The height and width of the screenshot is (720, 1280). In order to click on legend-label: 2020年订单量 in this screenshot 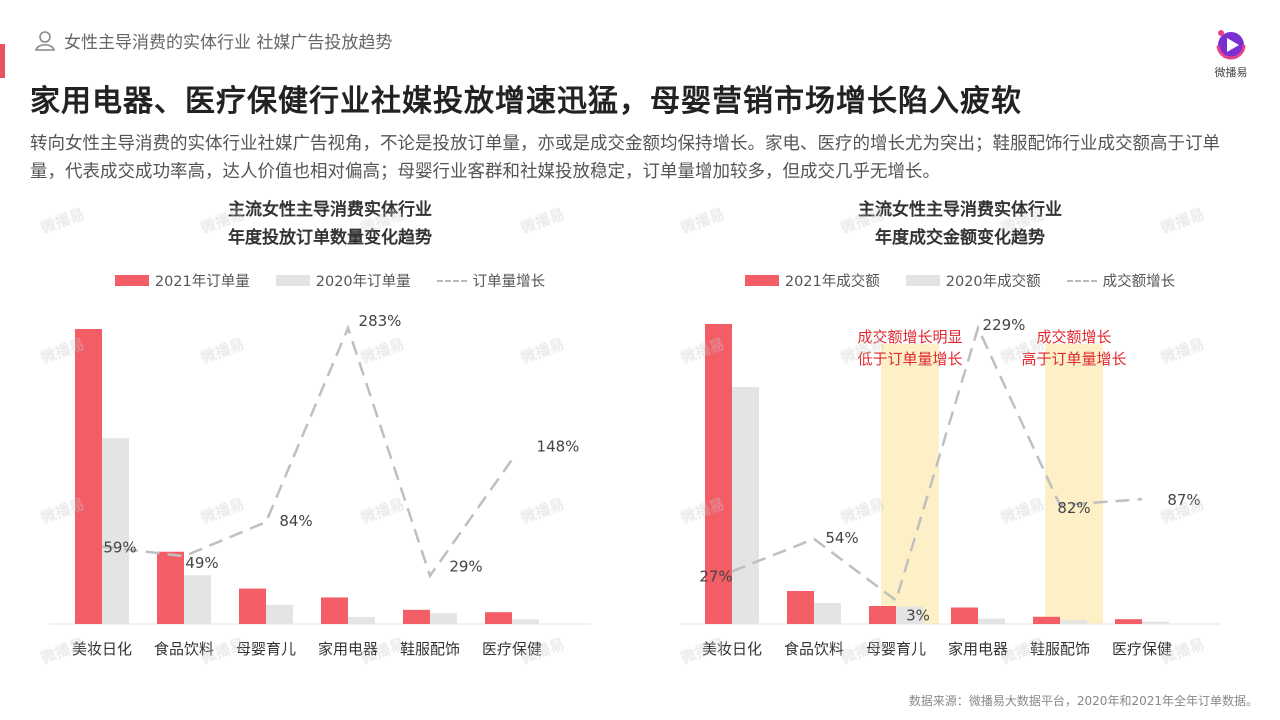, I will do `click(363, 282)`.